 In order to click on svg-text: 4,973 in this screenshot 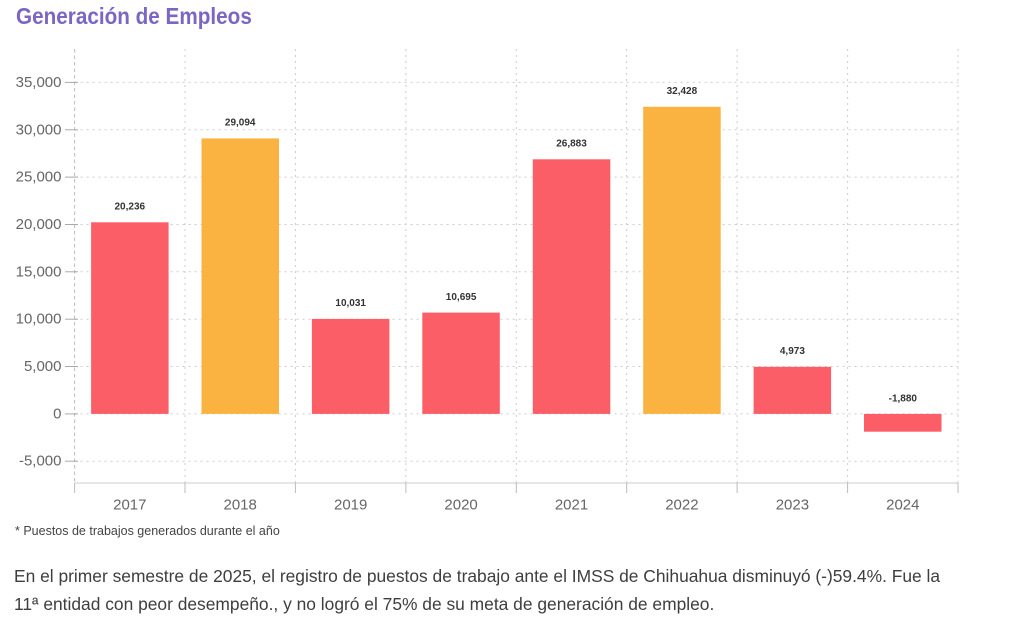, I will do `click(792, 351)`.